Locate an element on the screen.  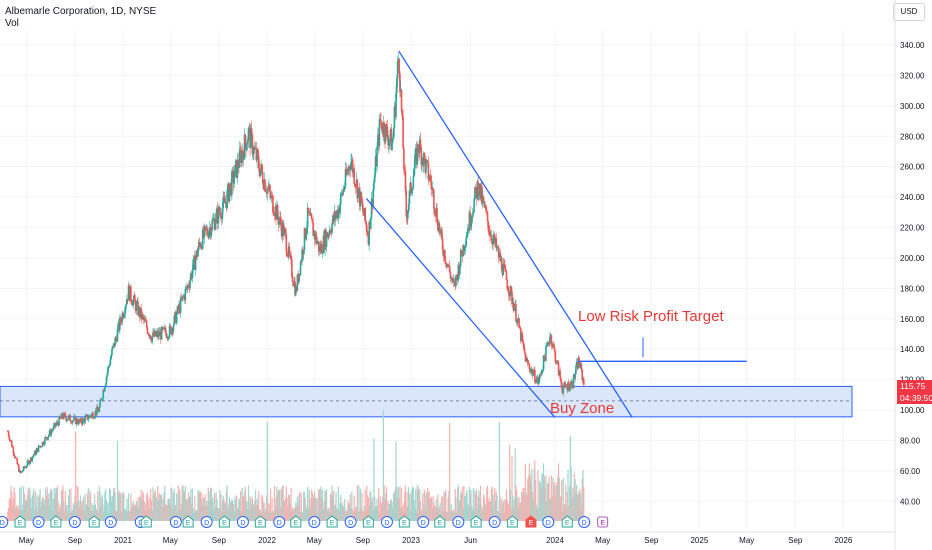
currency-button: USD is located at coordinates (909, 12).